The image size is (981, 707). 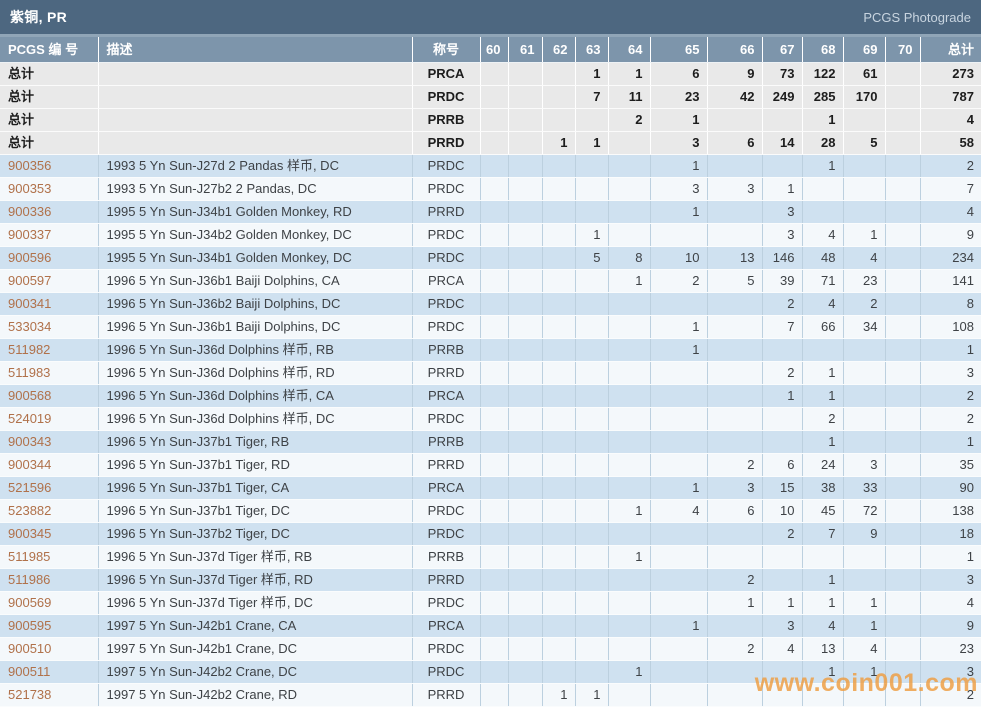 I want to click on total-cell: 18, so click(x=950, y=534).